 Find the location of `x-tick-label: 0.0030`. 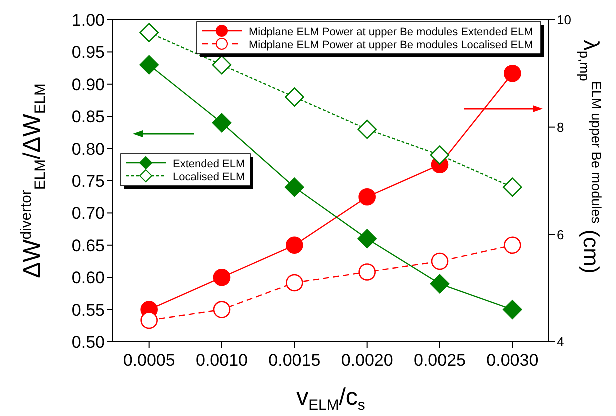

x-tick-label: 0.0030 is located at coordinates (512, 360).